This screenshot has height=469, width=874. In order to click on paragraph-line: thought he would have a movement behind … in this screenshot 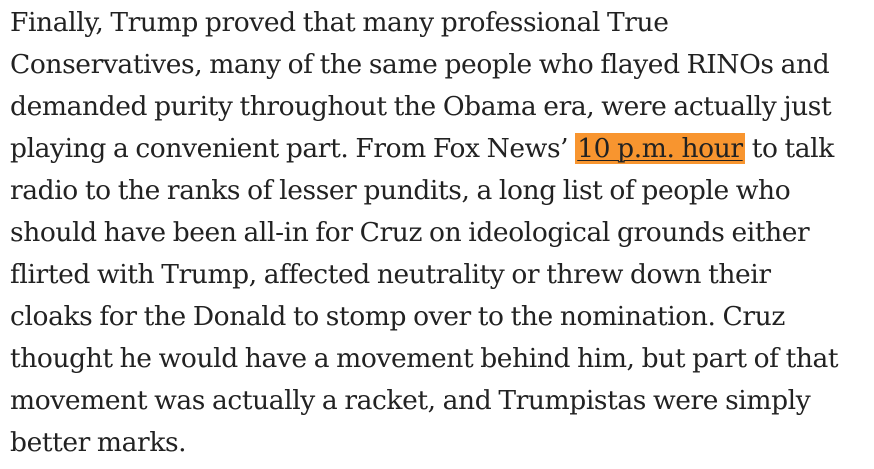, I will do `click(424, 358)`.